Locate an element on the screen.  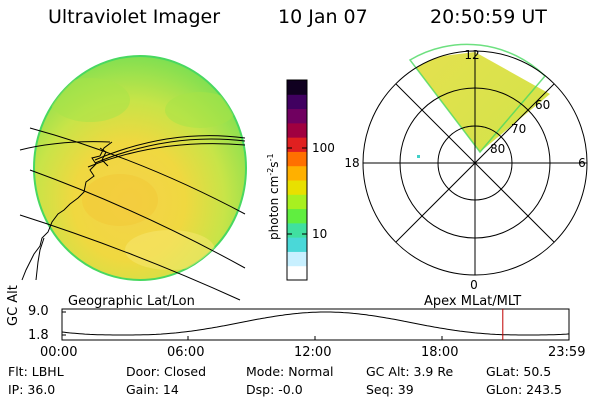
info-ip: IP: 36.0 is located at coordinates (32, 389).